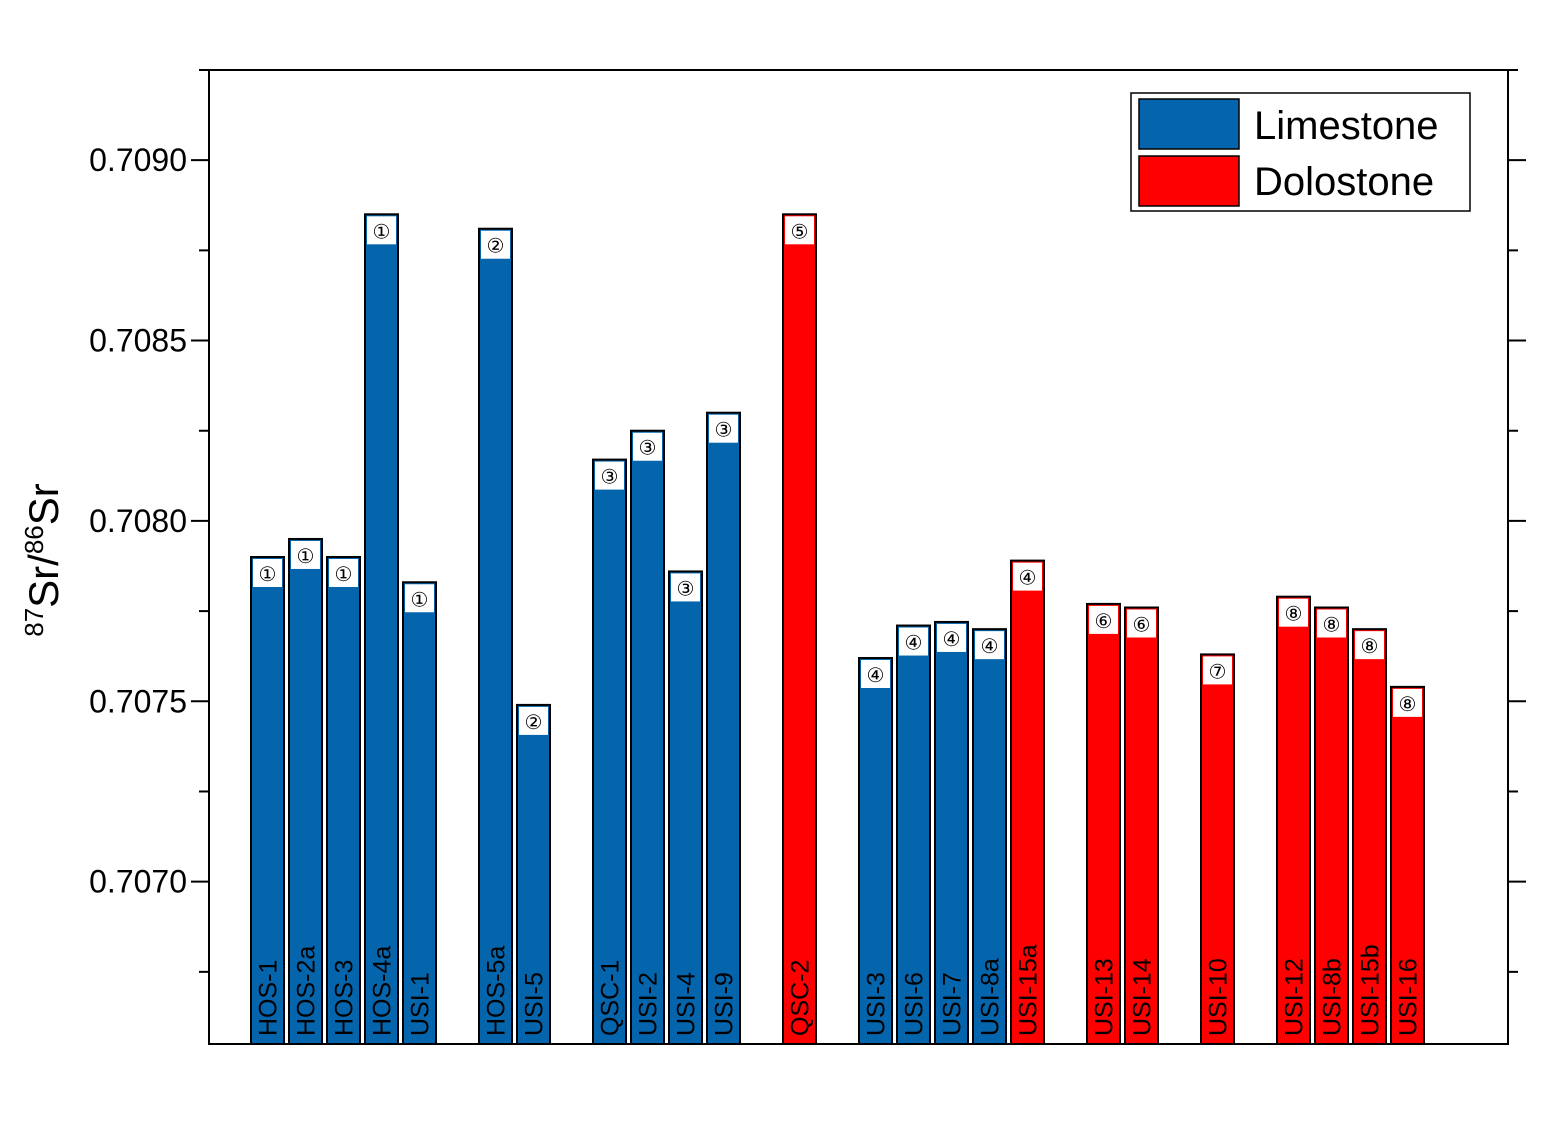 Image resolution: width=1546 pixels, height=1146 pixels. What do you see at coordinates (1104, 621) in the screenshot?
I see `bar-group-marker: ⑥` at bounding box center [1104, 621].